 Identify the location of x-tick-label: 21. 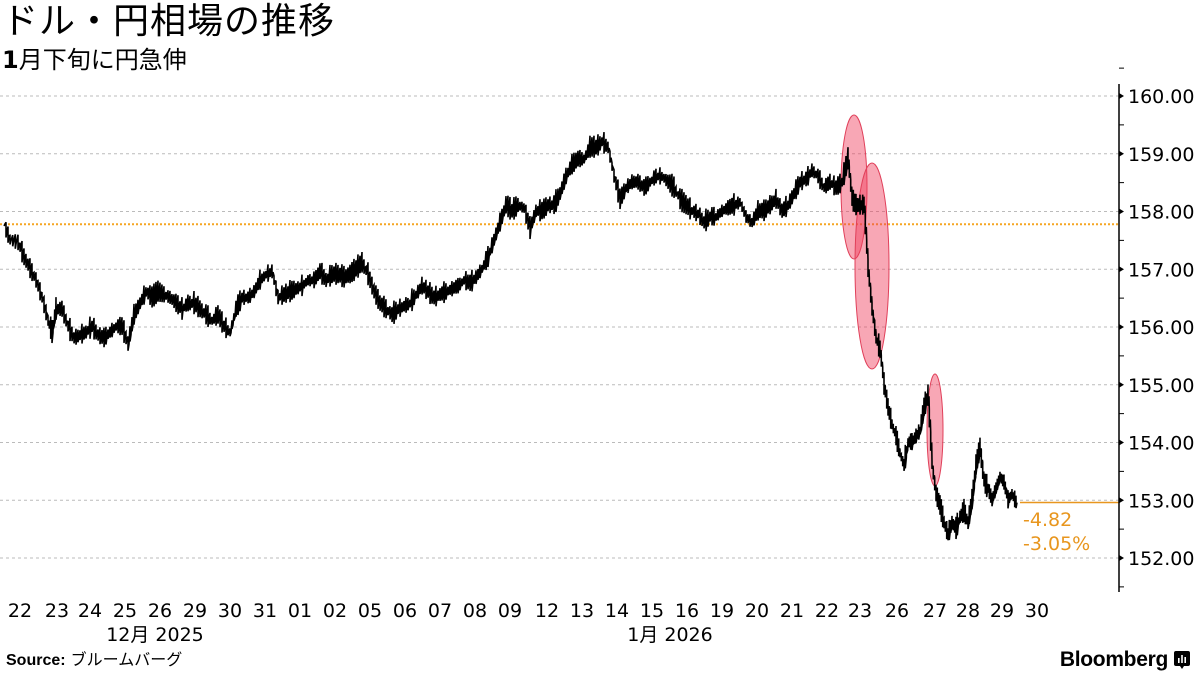
(792, 611).